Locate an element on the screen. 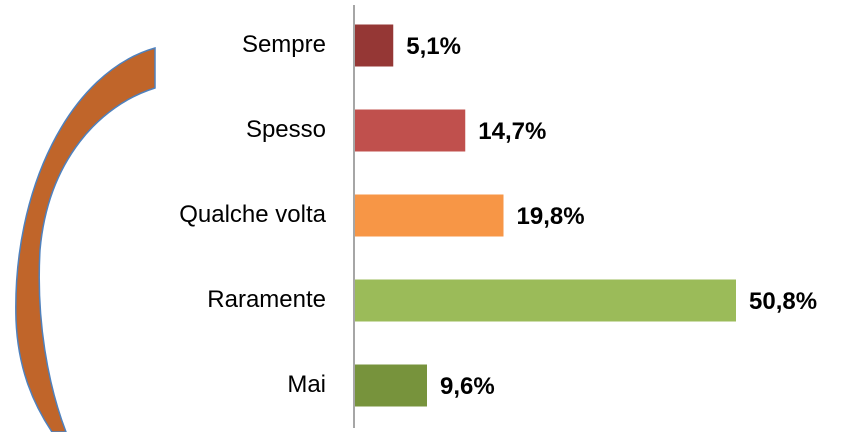  category-label: Sempre is located at coordinates (284, 44).